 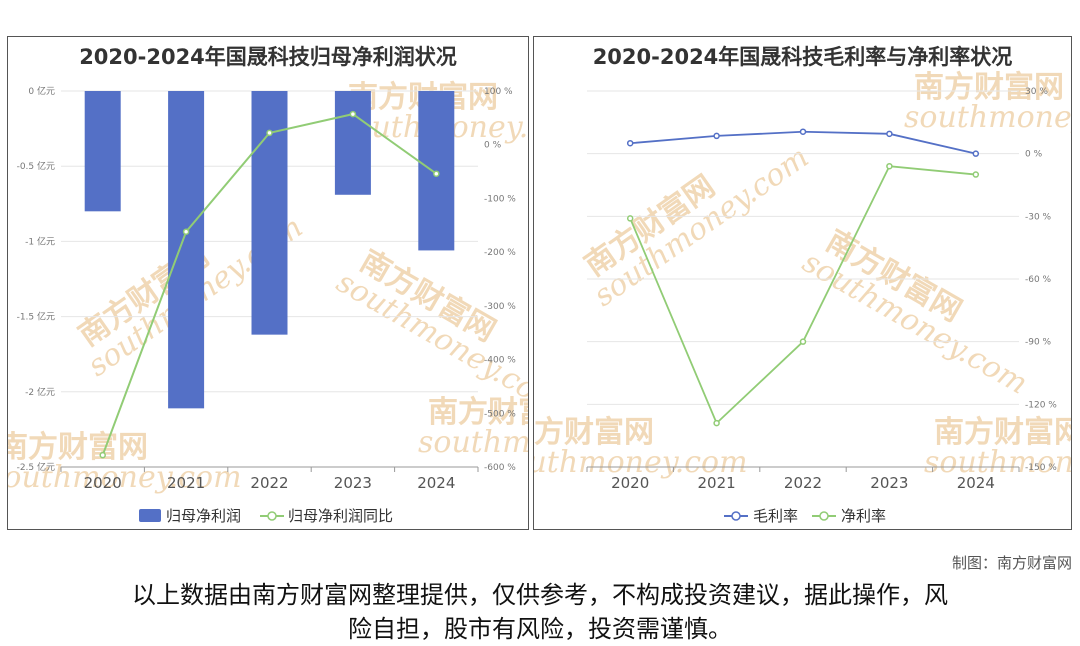 What do you see at coordinates (540, 595) in the screenshot?
I see `disclaimer-line-1: 以上数据由南方财富网整理提供，仅供参考，不构成投资建议，据此操作，风` at bounding box center [540, 595].